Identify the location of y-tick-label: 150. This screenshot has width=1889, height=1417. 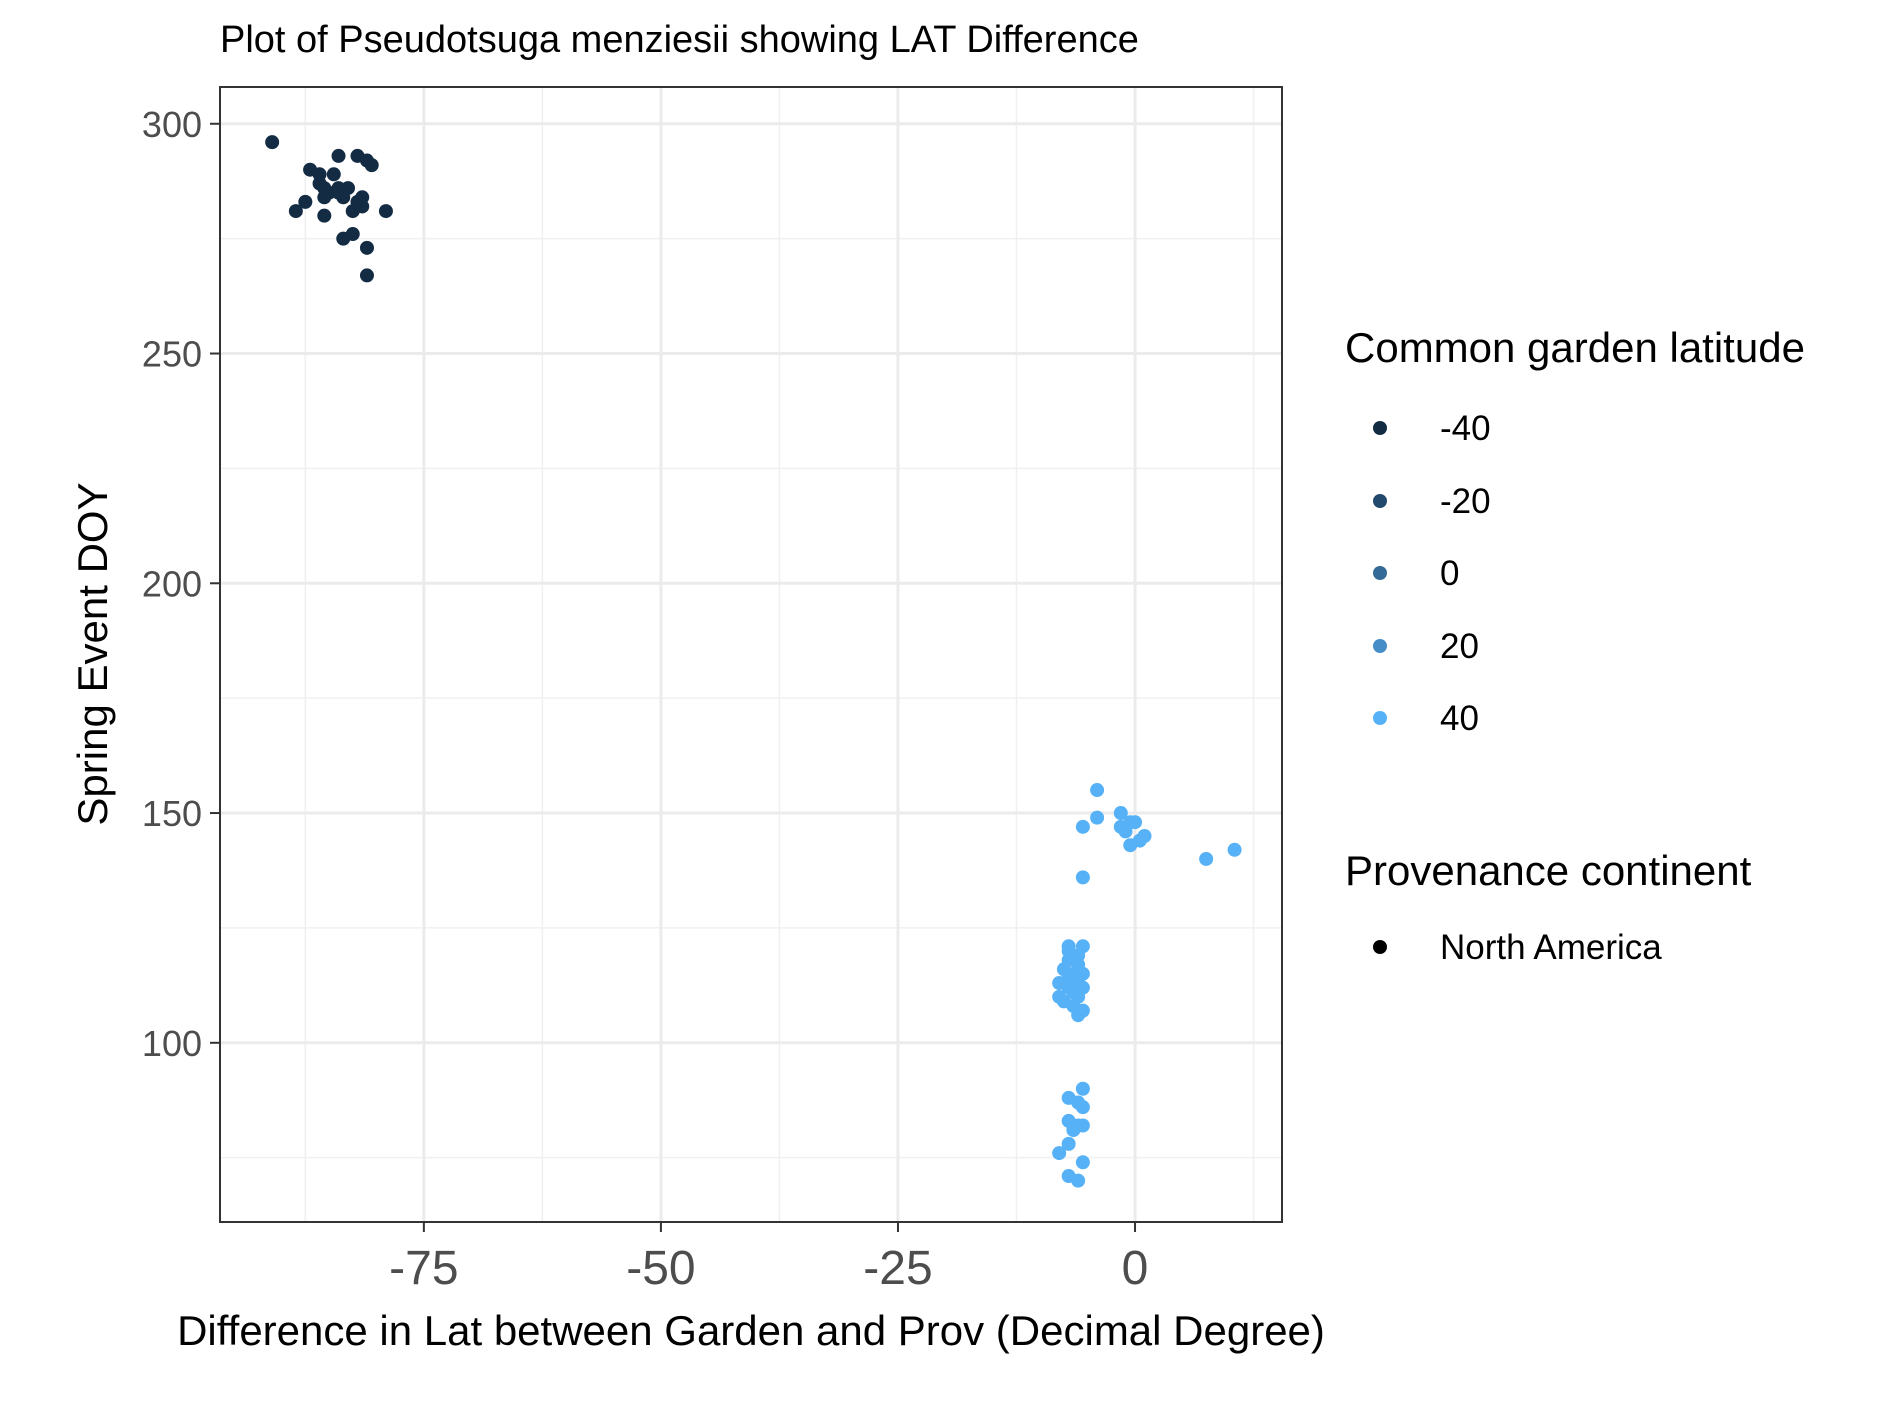
(172, 813).